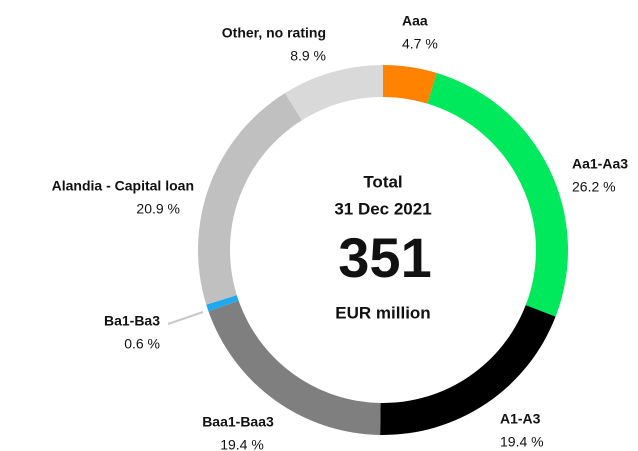  I want to click on slice-label: Aaa, so click(415, 21).